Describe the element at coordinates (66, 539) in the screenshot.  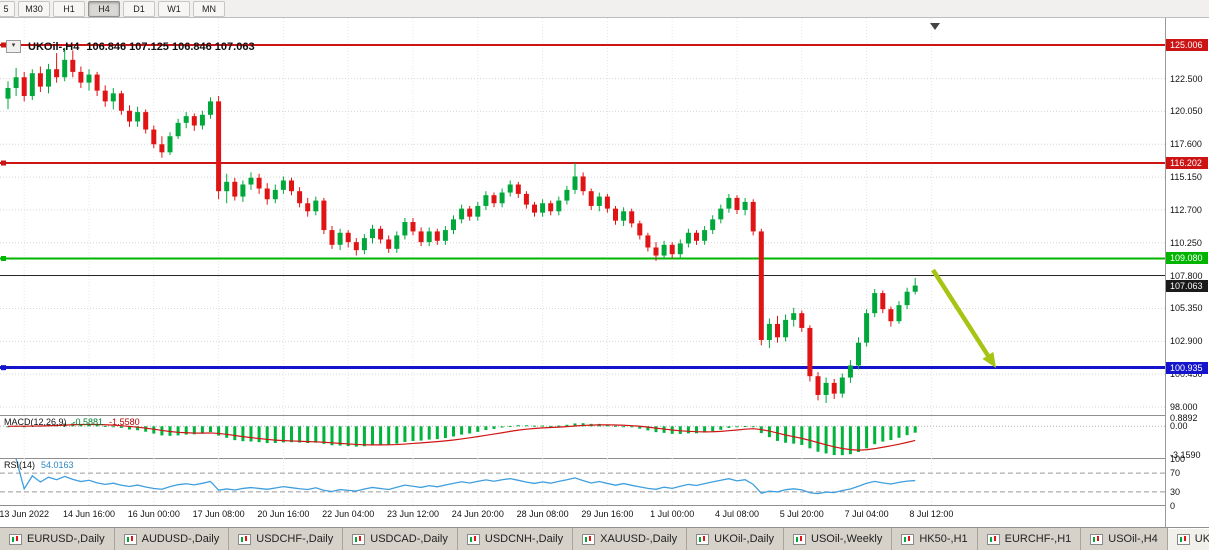
I see `tab-label: EURUSD-,Daily` at that location.